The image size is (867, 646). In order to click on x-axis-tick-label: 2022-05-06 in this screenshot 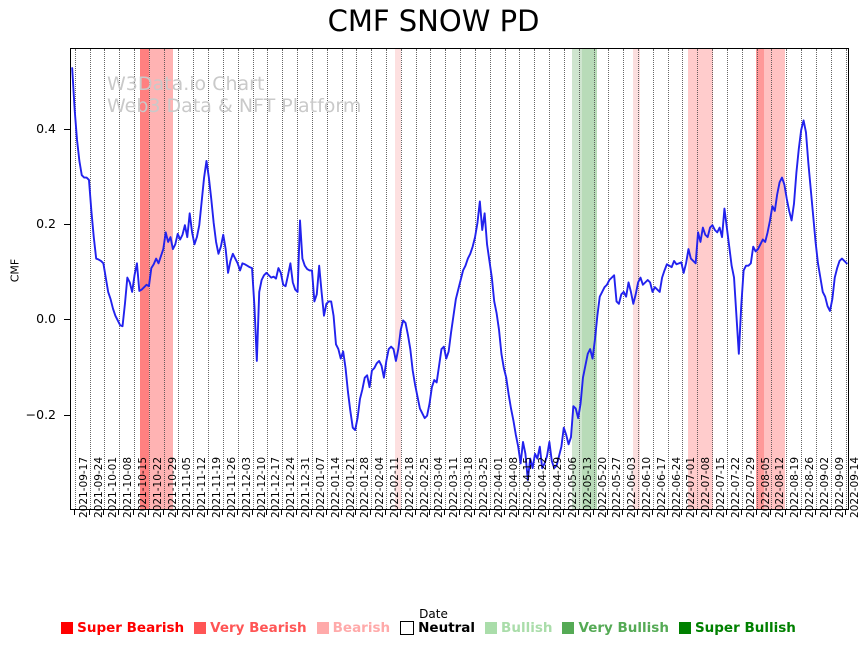, I will do `click(573, 487)`.